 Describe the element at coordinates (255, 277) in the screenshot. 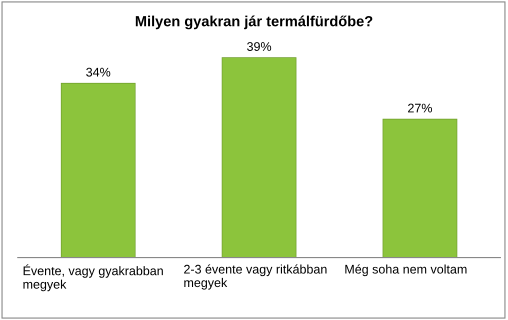

I see `x-tick-label: 2-3 évente vagy ritkábban megyek` at that location.